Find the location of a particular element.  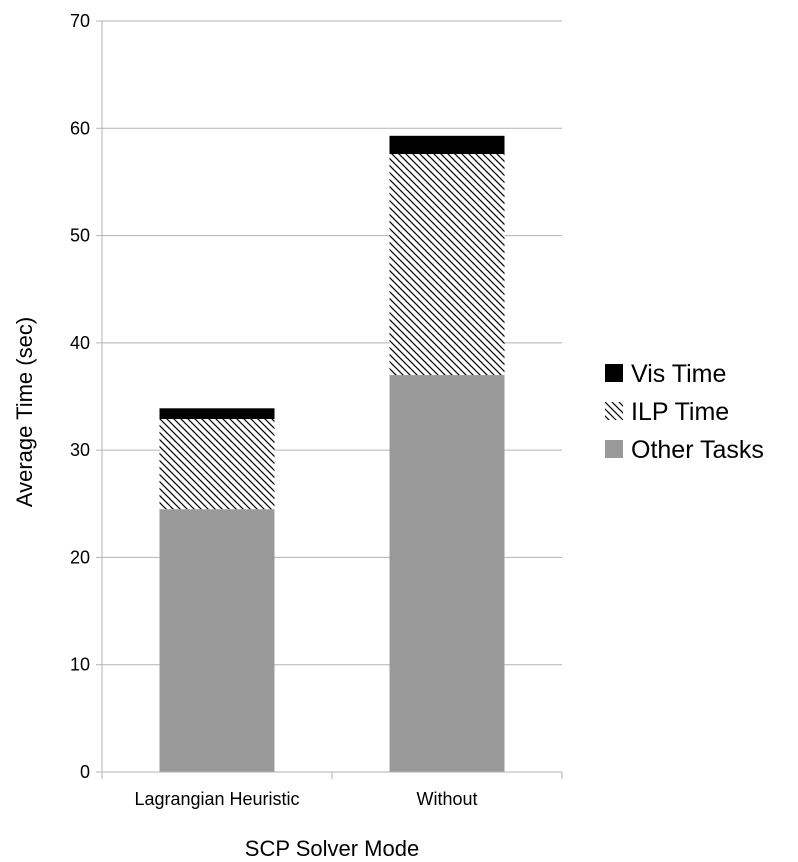

y-tick-label: 40 is located at coordinates (80, 343).